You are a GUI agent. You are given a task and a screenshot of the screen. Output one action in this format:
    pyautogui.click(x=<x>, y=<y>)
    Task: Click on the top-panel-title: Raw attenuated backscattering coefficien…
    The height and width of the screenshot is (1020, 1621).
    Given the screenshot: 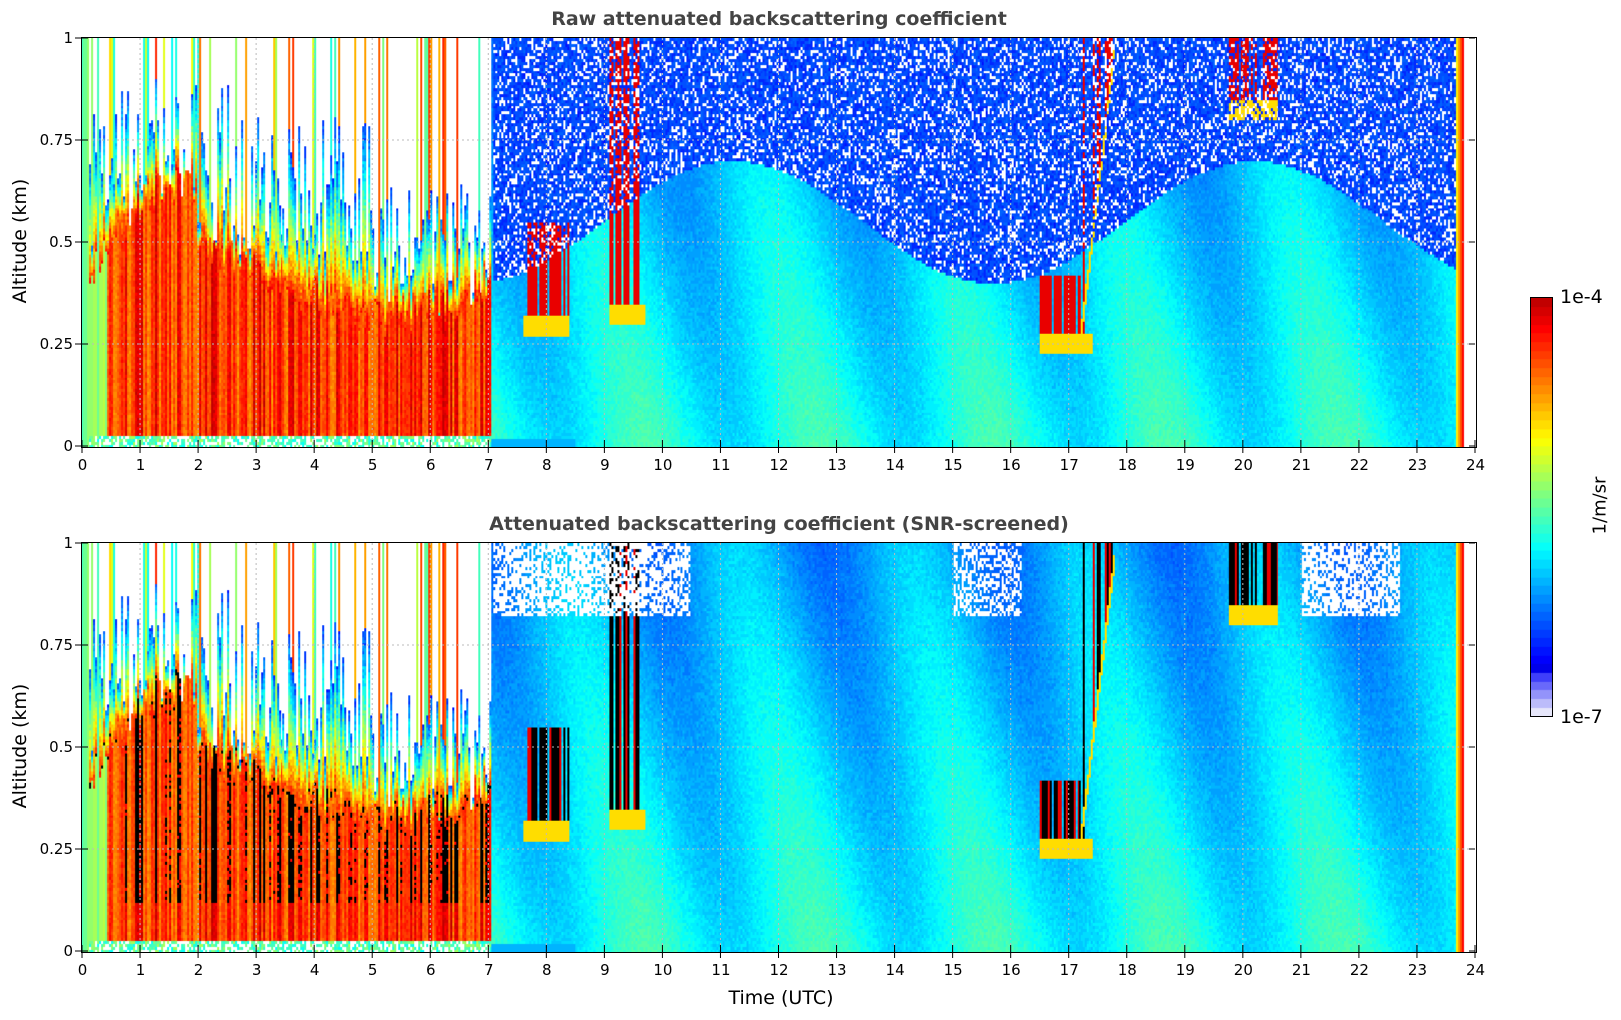 What is the action you would take?
    pyautogui.click(x=779, y=19)
    